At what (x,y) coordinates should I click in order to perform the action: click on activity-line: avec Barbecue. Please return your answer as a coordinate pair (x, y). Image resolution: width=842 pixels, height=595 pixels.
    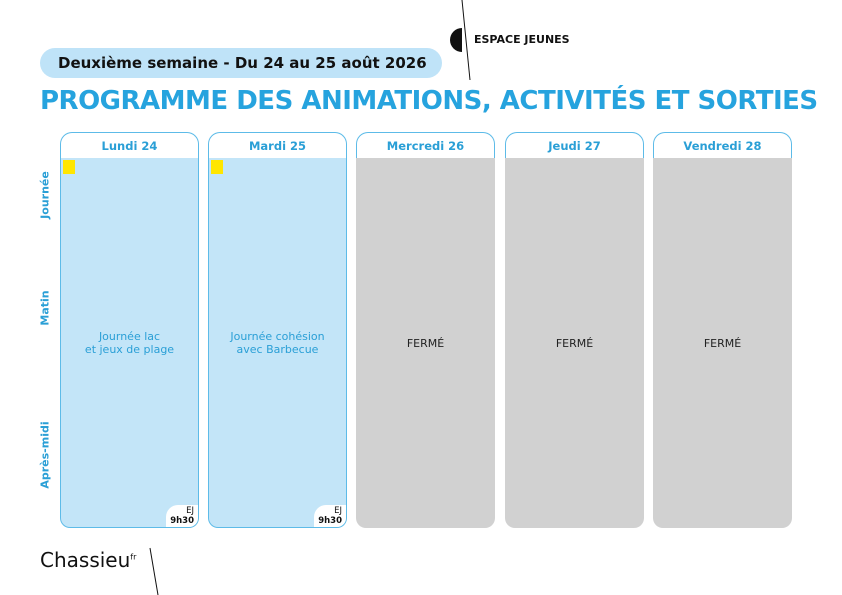
    Looking at the image, I should click on (277, 349).